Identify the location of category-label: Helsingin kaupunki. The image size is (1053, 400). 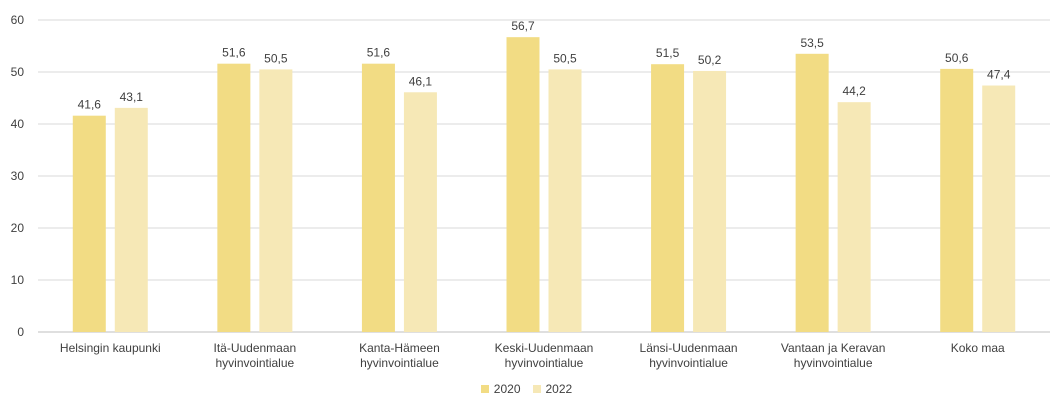
(110, 348).